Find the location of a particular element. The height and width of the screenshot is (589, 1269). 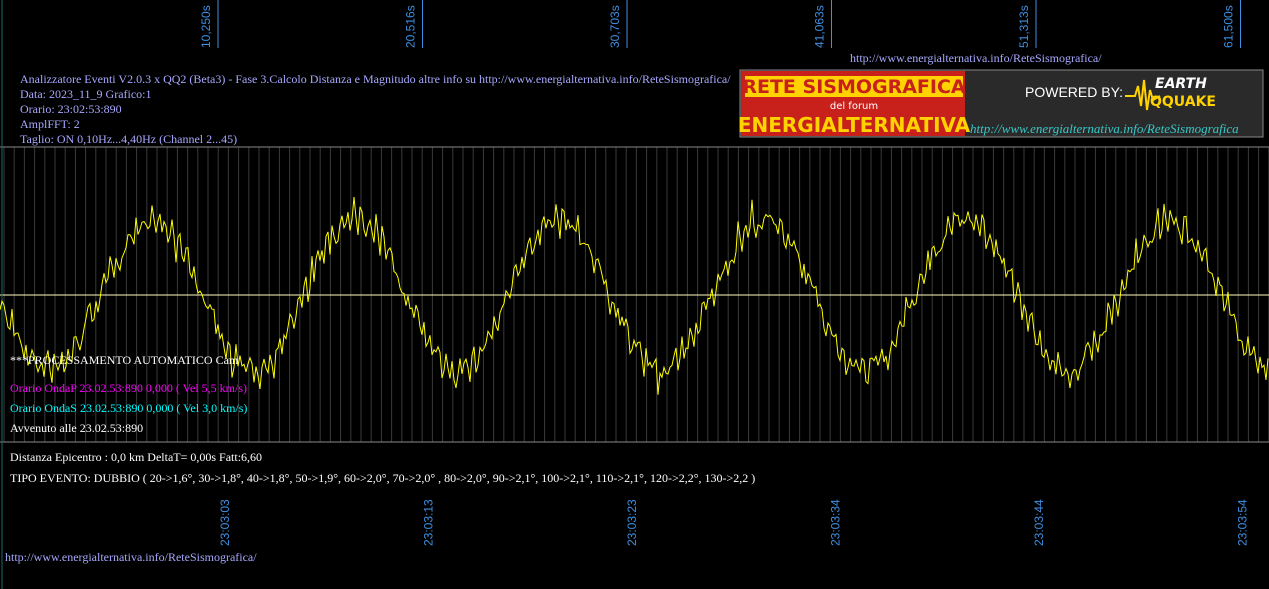

info-line: AmplFFT: 2 is located at coordinates (50, 124).